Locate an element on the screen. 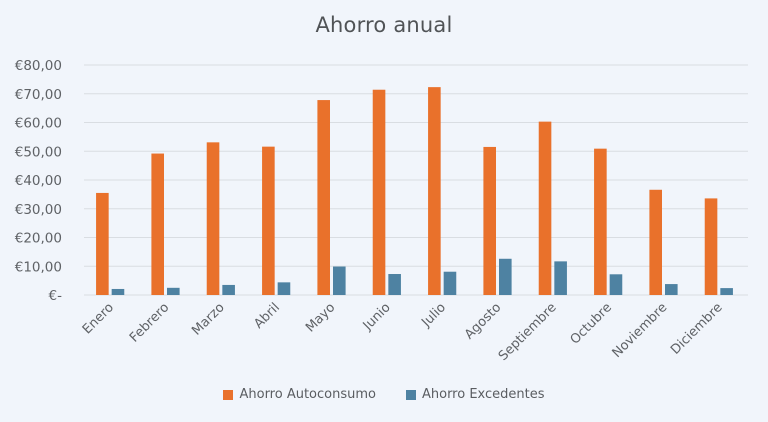  y-tick-label: €70,00 is located at coordinates (38, 95).